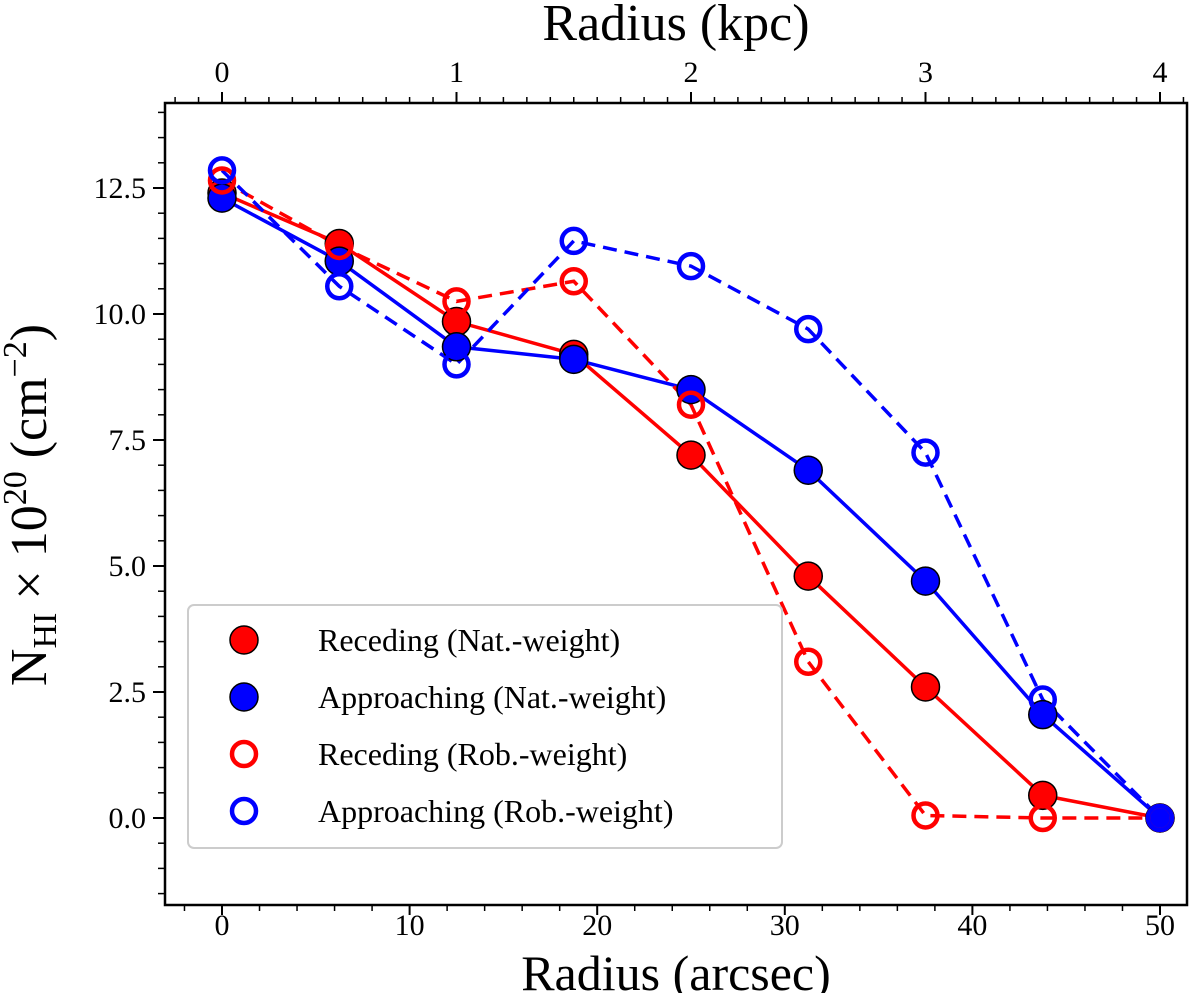 The image size is (1200, 993). I want to click on x-tick-label: 50, so click(1160, 925).